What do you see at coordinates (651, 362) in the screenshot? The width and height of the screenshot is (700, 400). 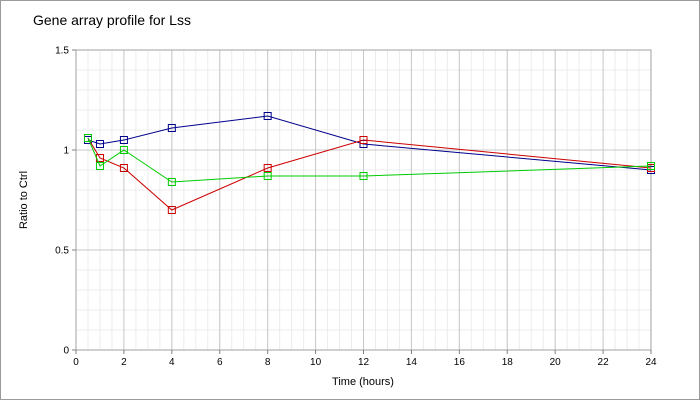 I see `x-tick-label: 24` at bounding box center [651, 362].